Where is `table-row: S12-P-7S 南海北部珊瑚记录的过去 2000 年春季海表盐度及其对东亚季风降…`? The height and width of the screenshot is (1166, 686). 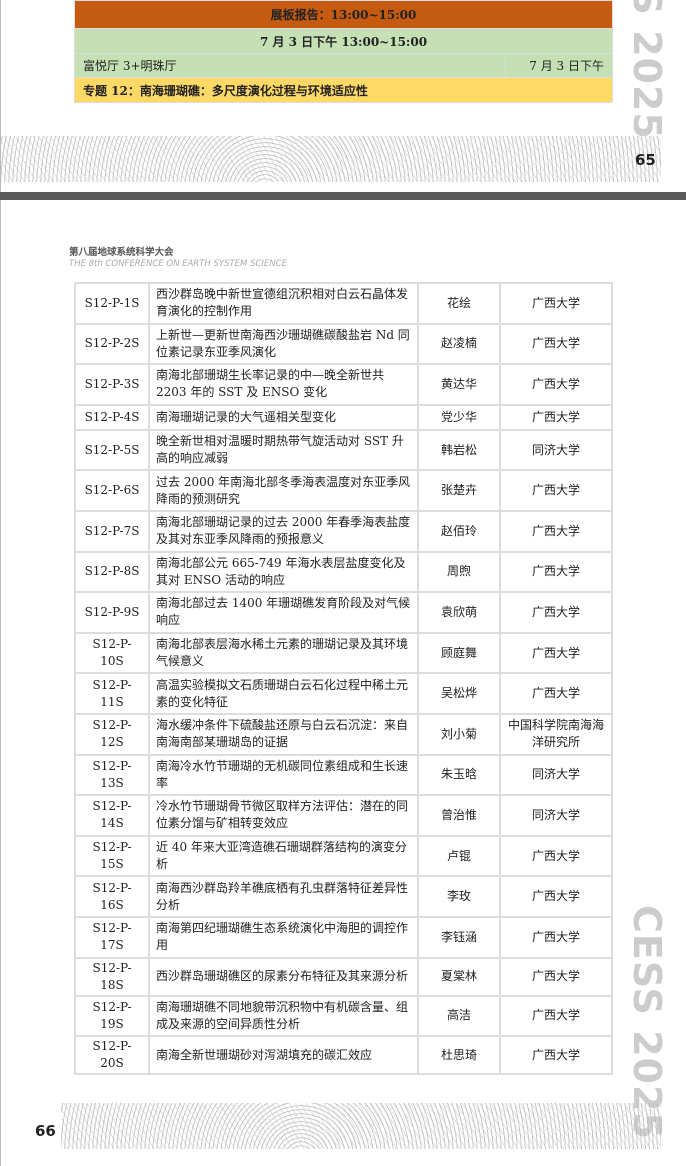
table-row: S12-P-7S 南海北部珊瑚记录的过去 2000 年春季海表盐度及其对东亚季风降… is located at coordinates (343, 531).